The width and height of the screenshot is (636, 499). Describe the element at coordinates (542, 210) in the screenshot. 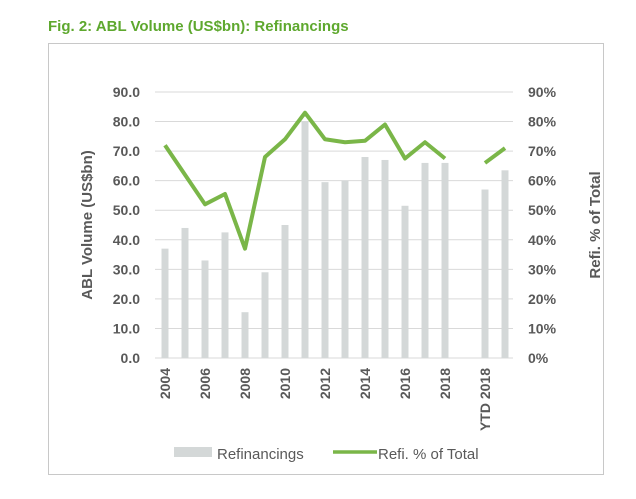

I see `y2-tick-label: 50%` at that location.